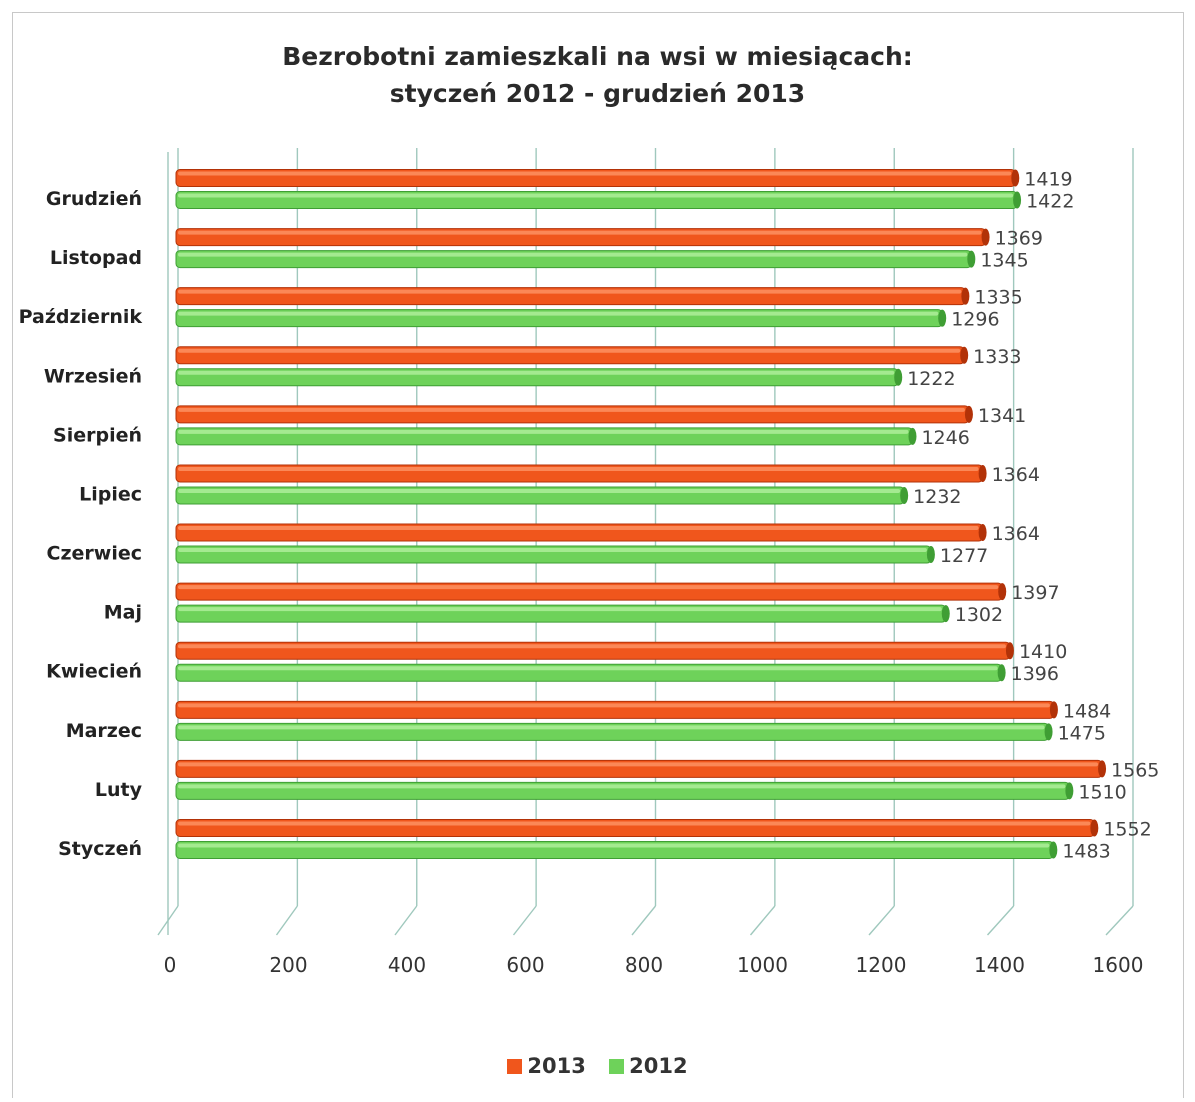  I want to click on data-label-2013-5: 1364, so click(1016, 475).